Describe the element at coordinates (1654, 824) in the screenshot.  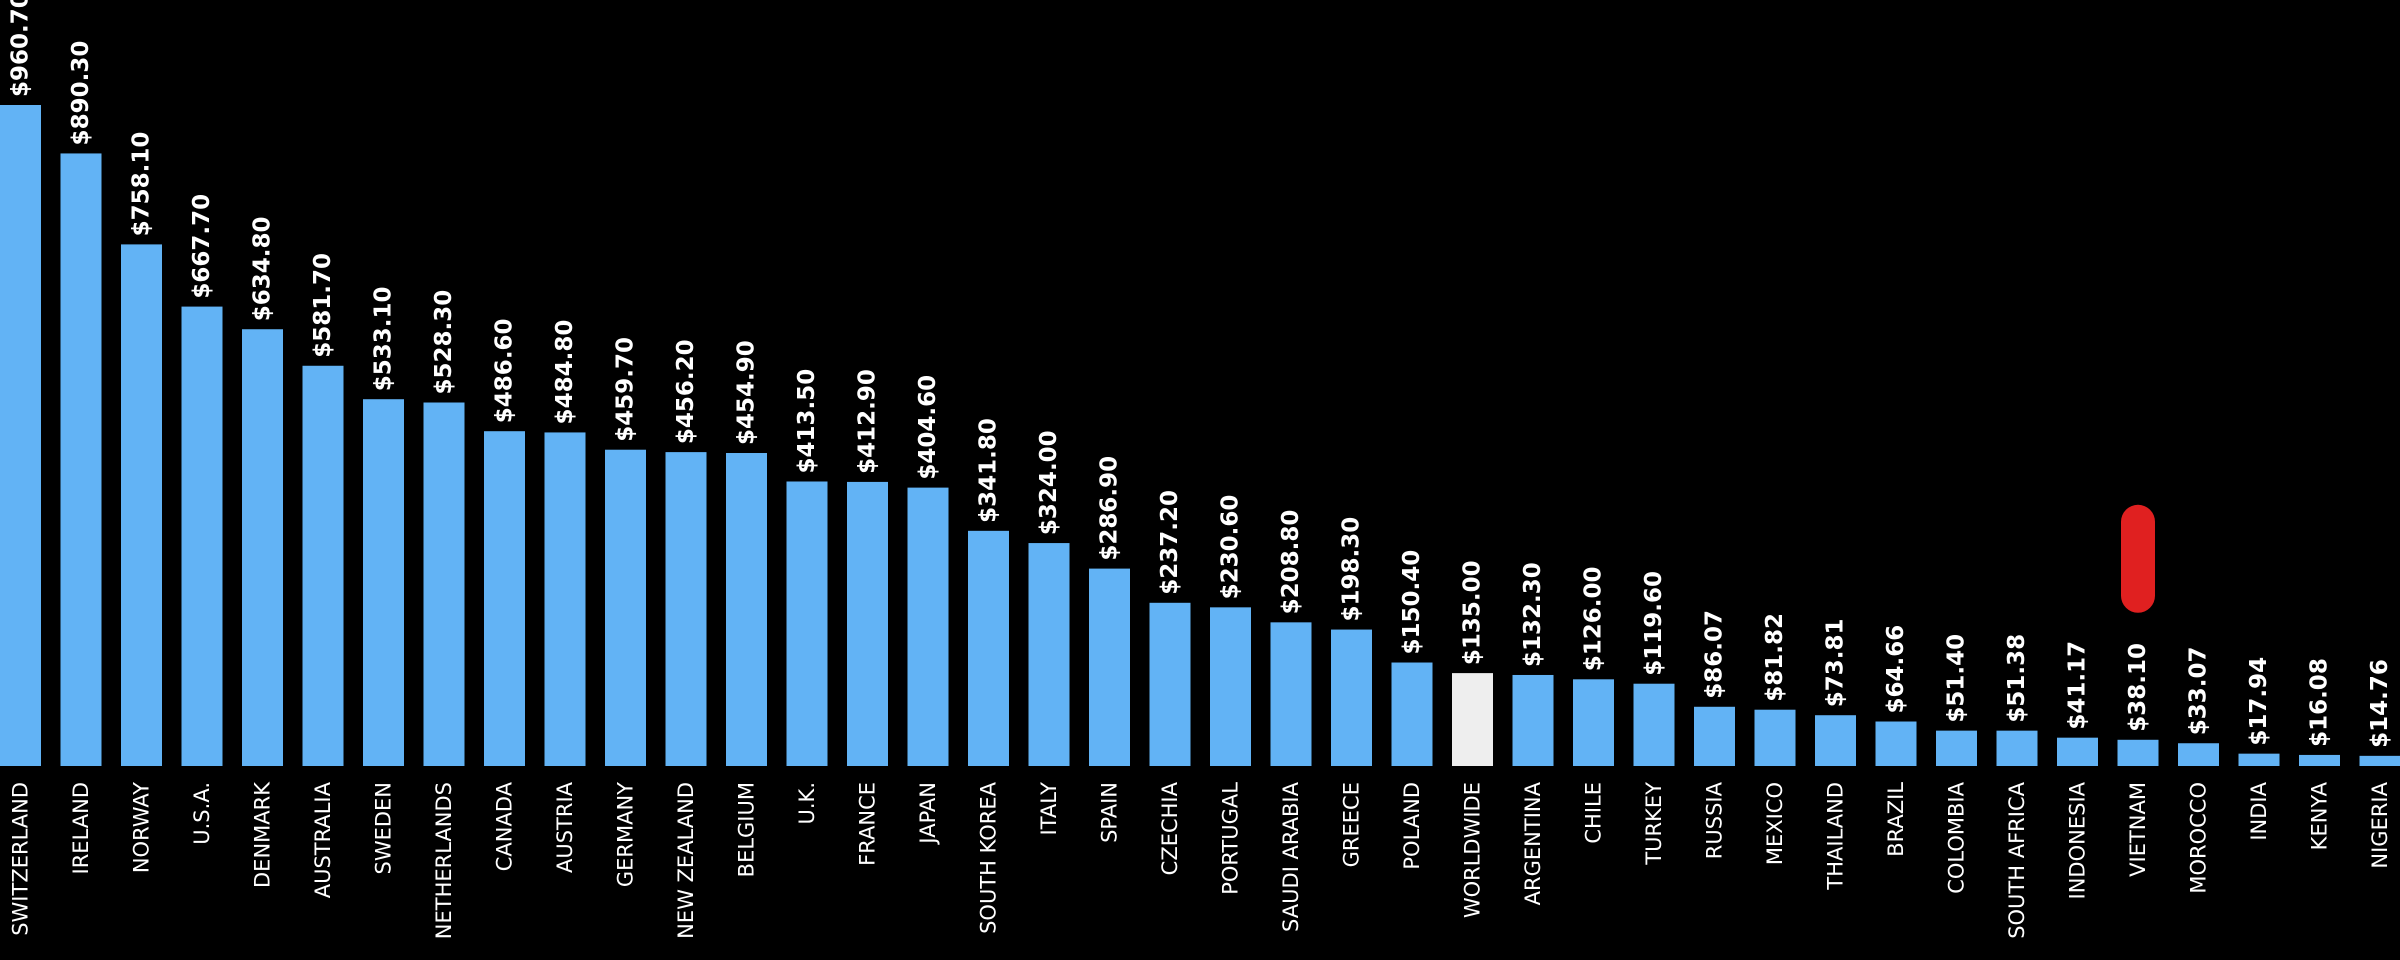
I see `category-label-turkey: TURKEY` at that location.